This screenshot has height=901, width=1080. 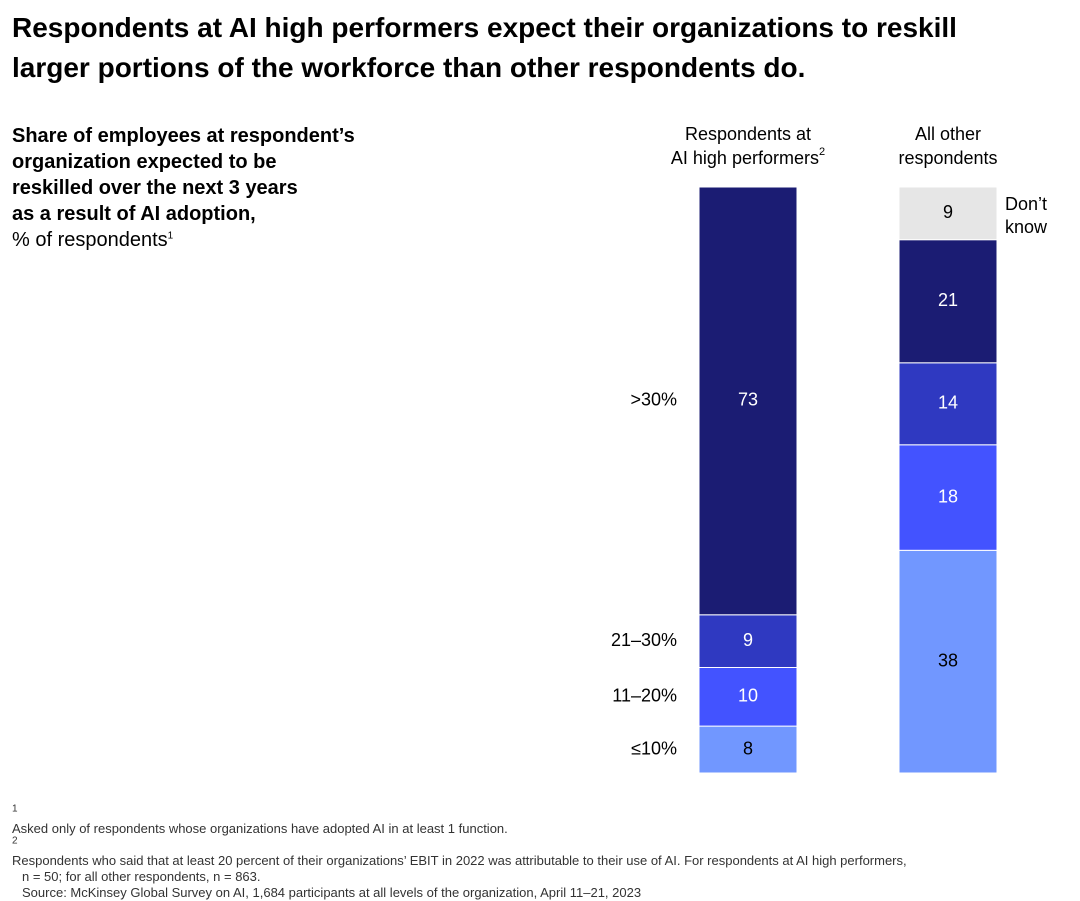 I want to click on data-label: 73, so click(x=748, y=400).